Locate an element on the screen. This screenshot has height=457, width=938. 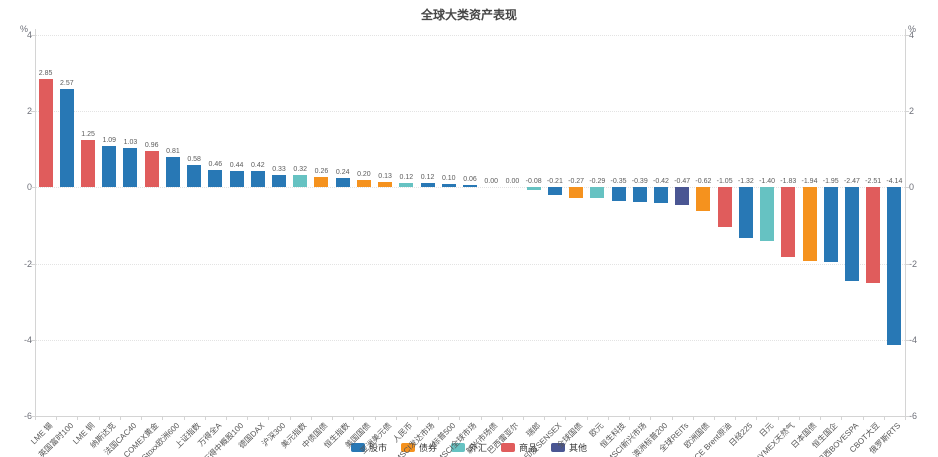
bar-value-label: 0.10 is located at coordinates (448, 178).